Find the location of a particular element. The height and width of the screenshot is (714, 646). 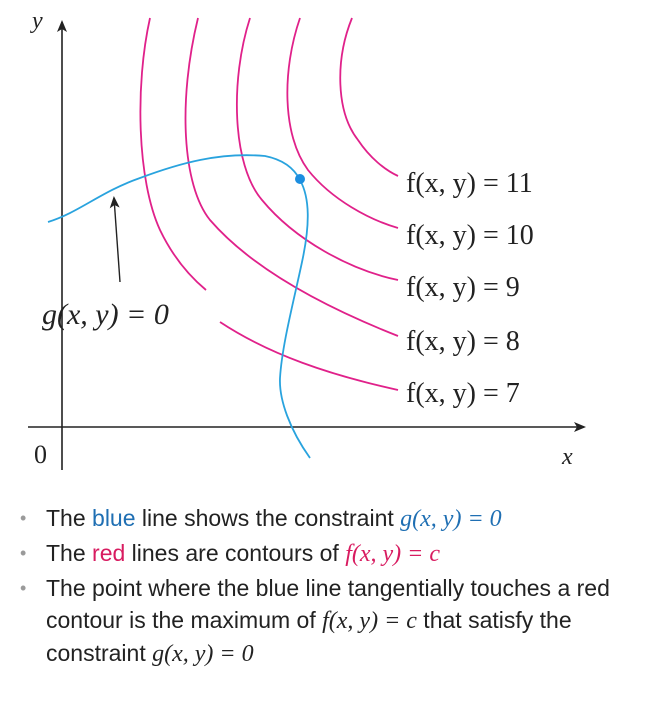

bullet-text: lines are contours of is located at coordinates (235, 553).